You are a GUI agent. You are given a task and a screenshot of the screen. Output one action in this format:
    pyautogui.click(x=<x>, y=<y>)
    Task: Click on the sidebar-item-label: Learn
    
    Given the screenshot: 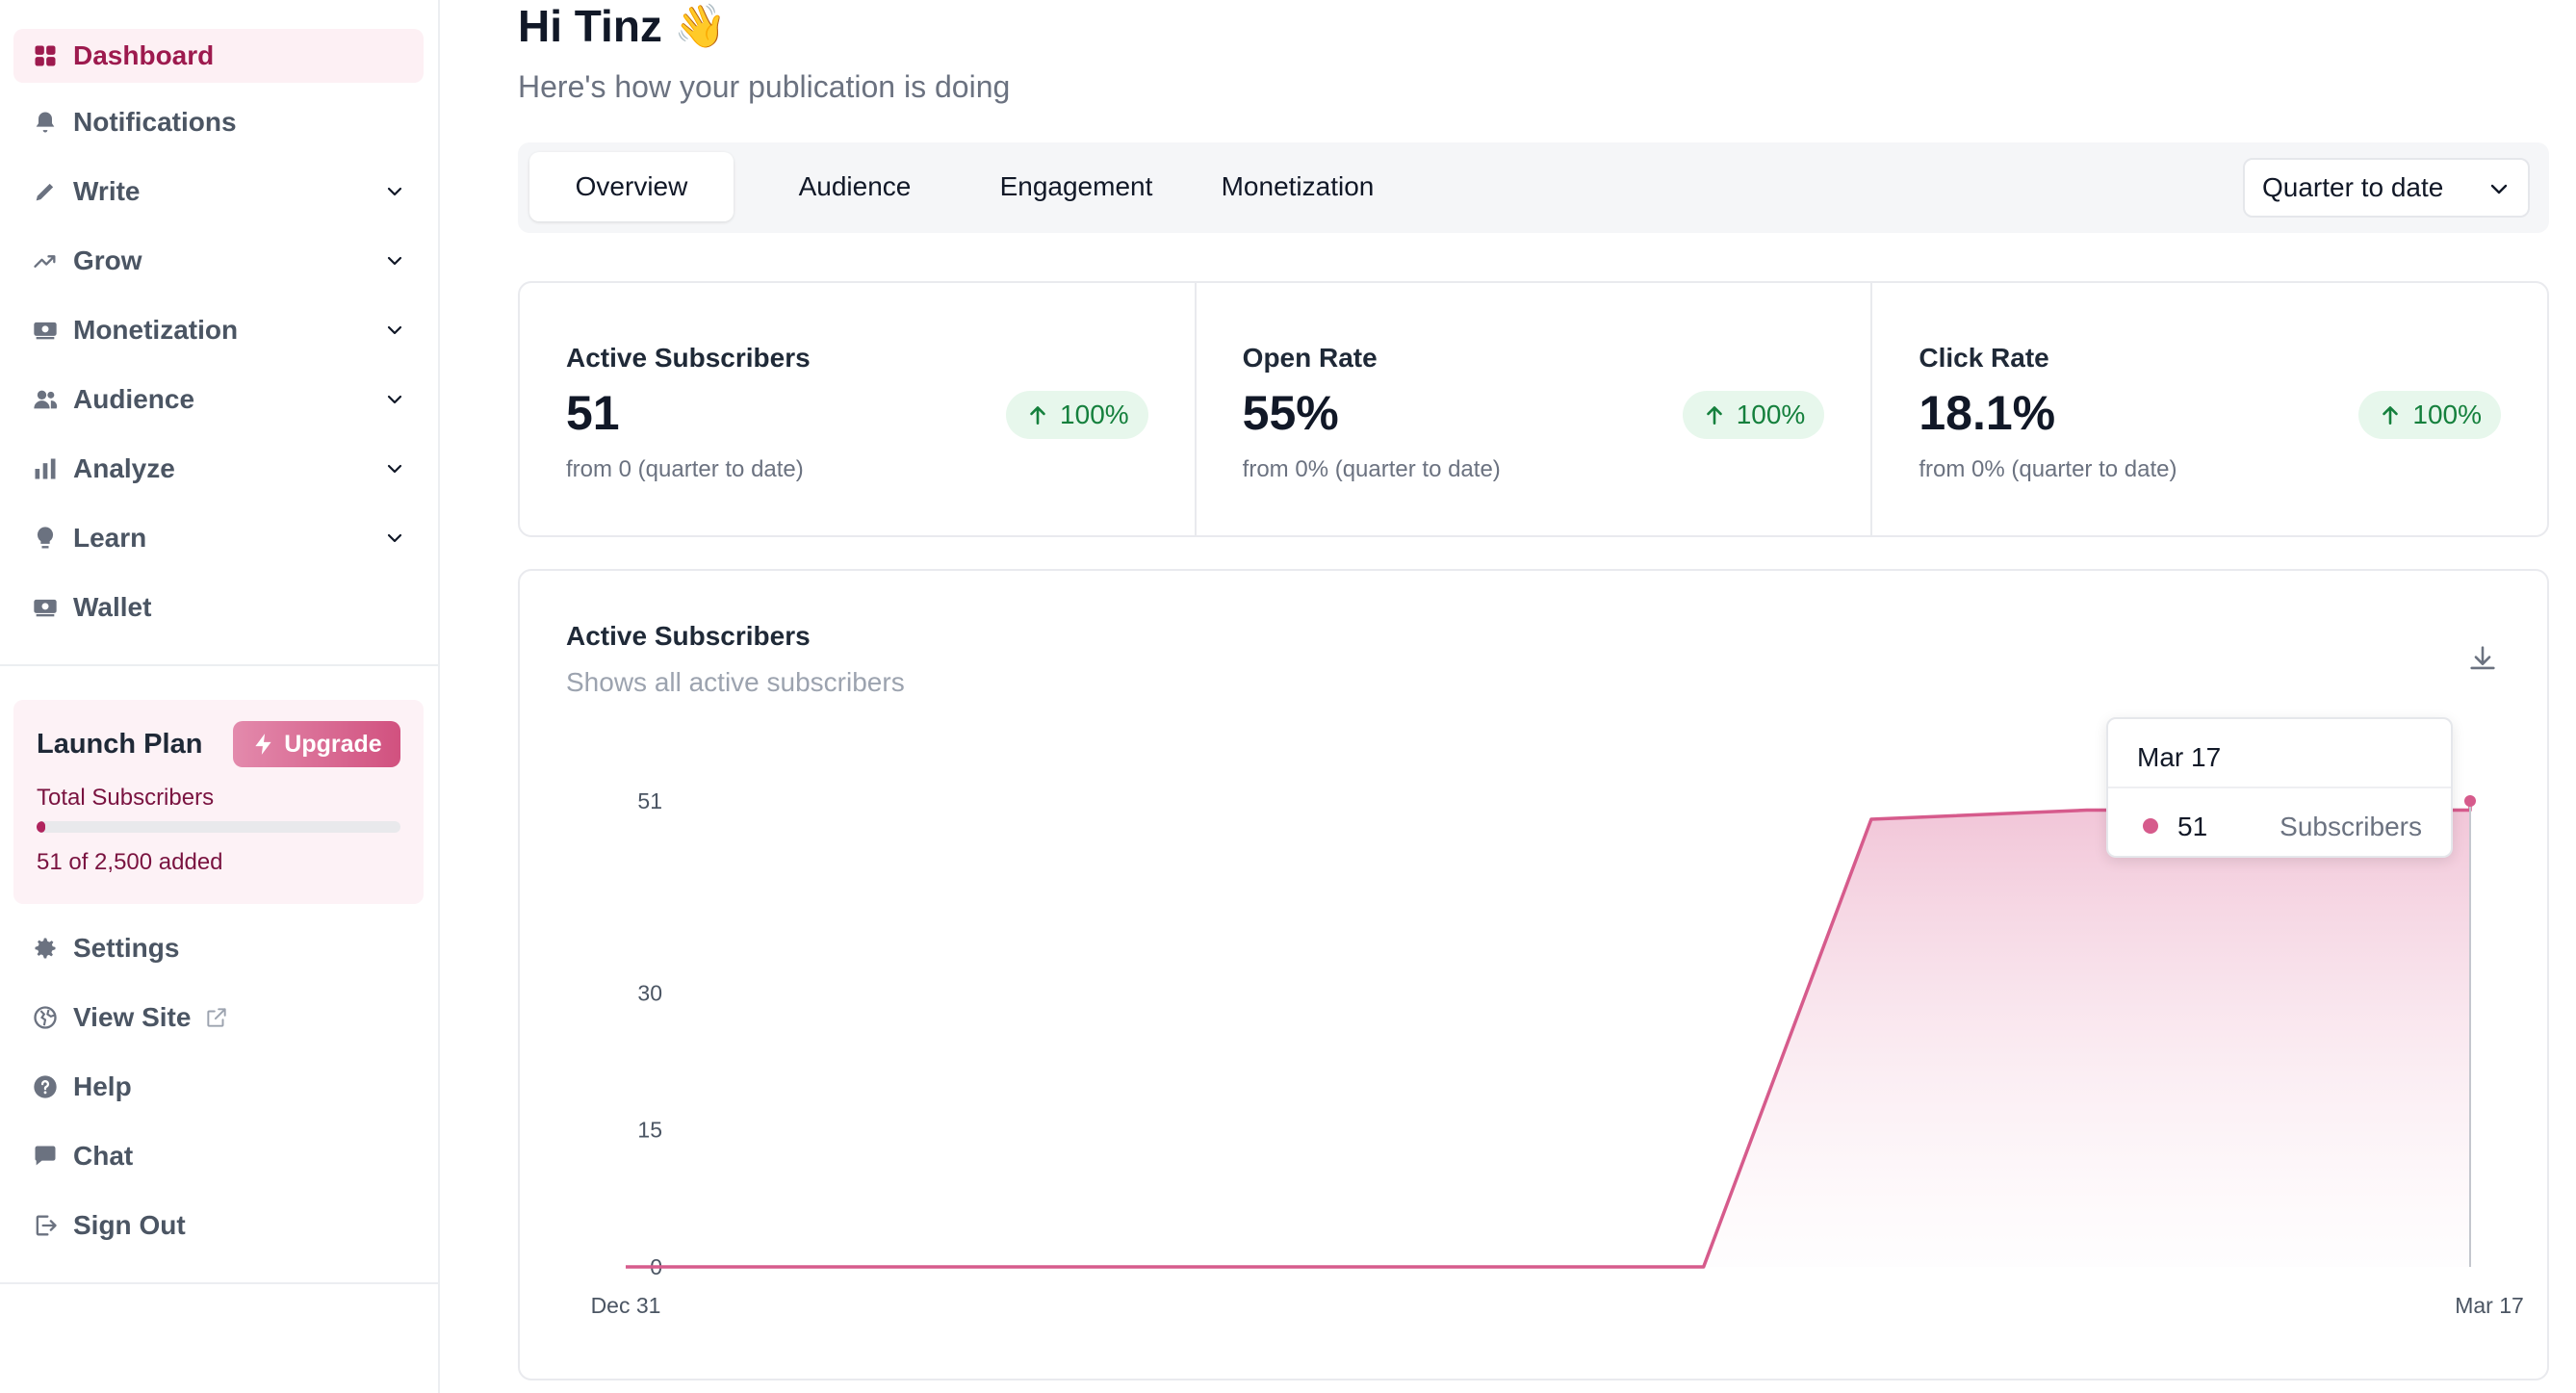 What is the action you would take?
    pyautogui.click(x=110, y=538)
    